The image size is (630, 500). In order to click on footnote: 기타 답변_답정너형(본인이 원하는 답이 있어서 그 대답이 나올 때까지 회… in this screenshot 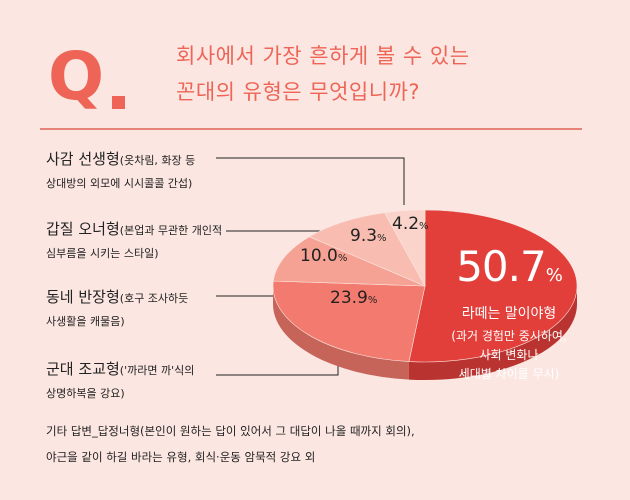, I will do `click(230, 444)`.